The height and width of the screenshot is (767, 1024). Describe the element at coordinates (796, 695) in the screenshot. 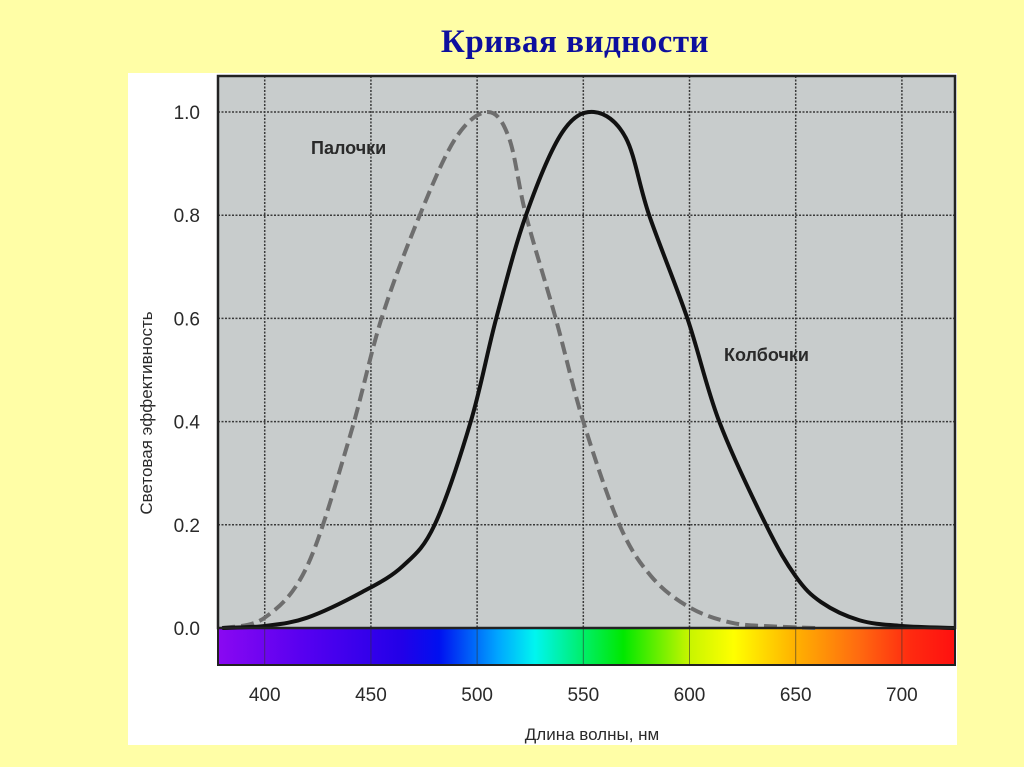

I see `x-tick-label: 650` at that location.